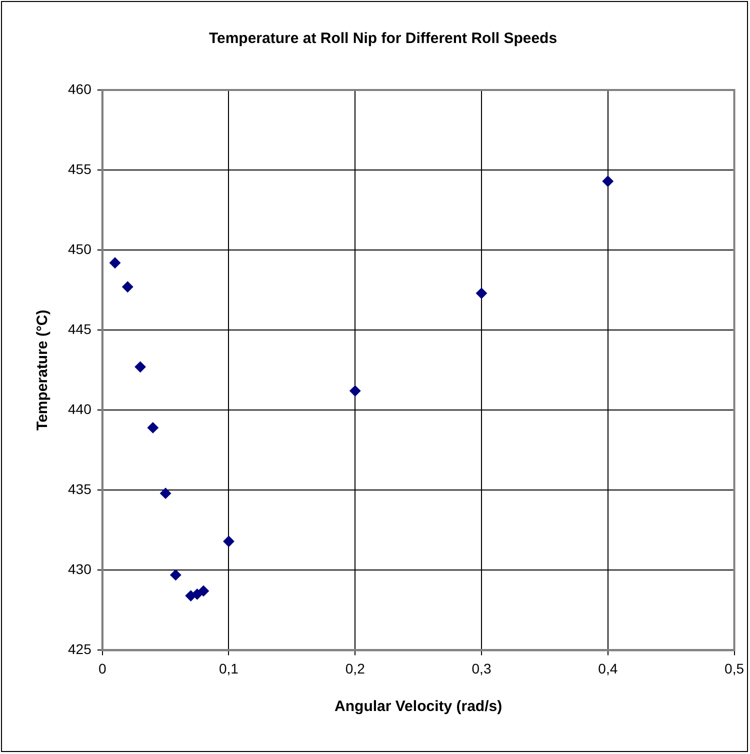  What do you see at coordinates (102, 668) in the screenshot?
I see `x-tick-label: 0` at bounding box center [102, 668].